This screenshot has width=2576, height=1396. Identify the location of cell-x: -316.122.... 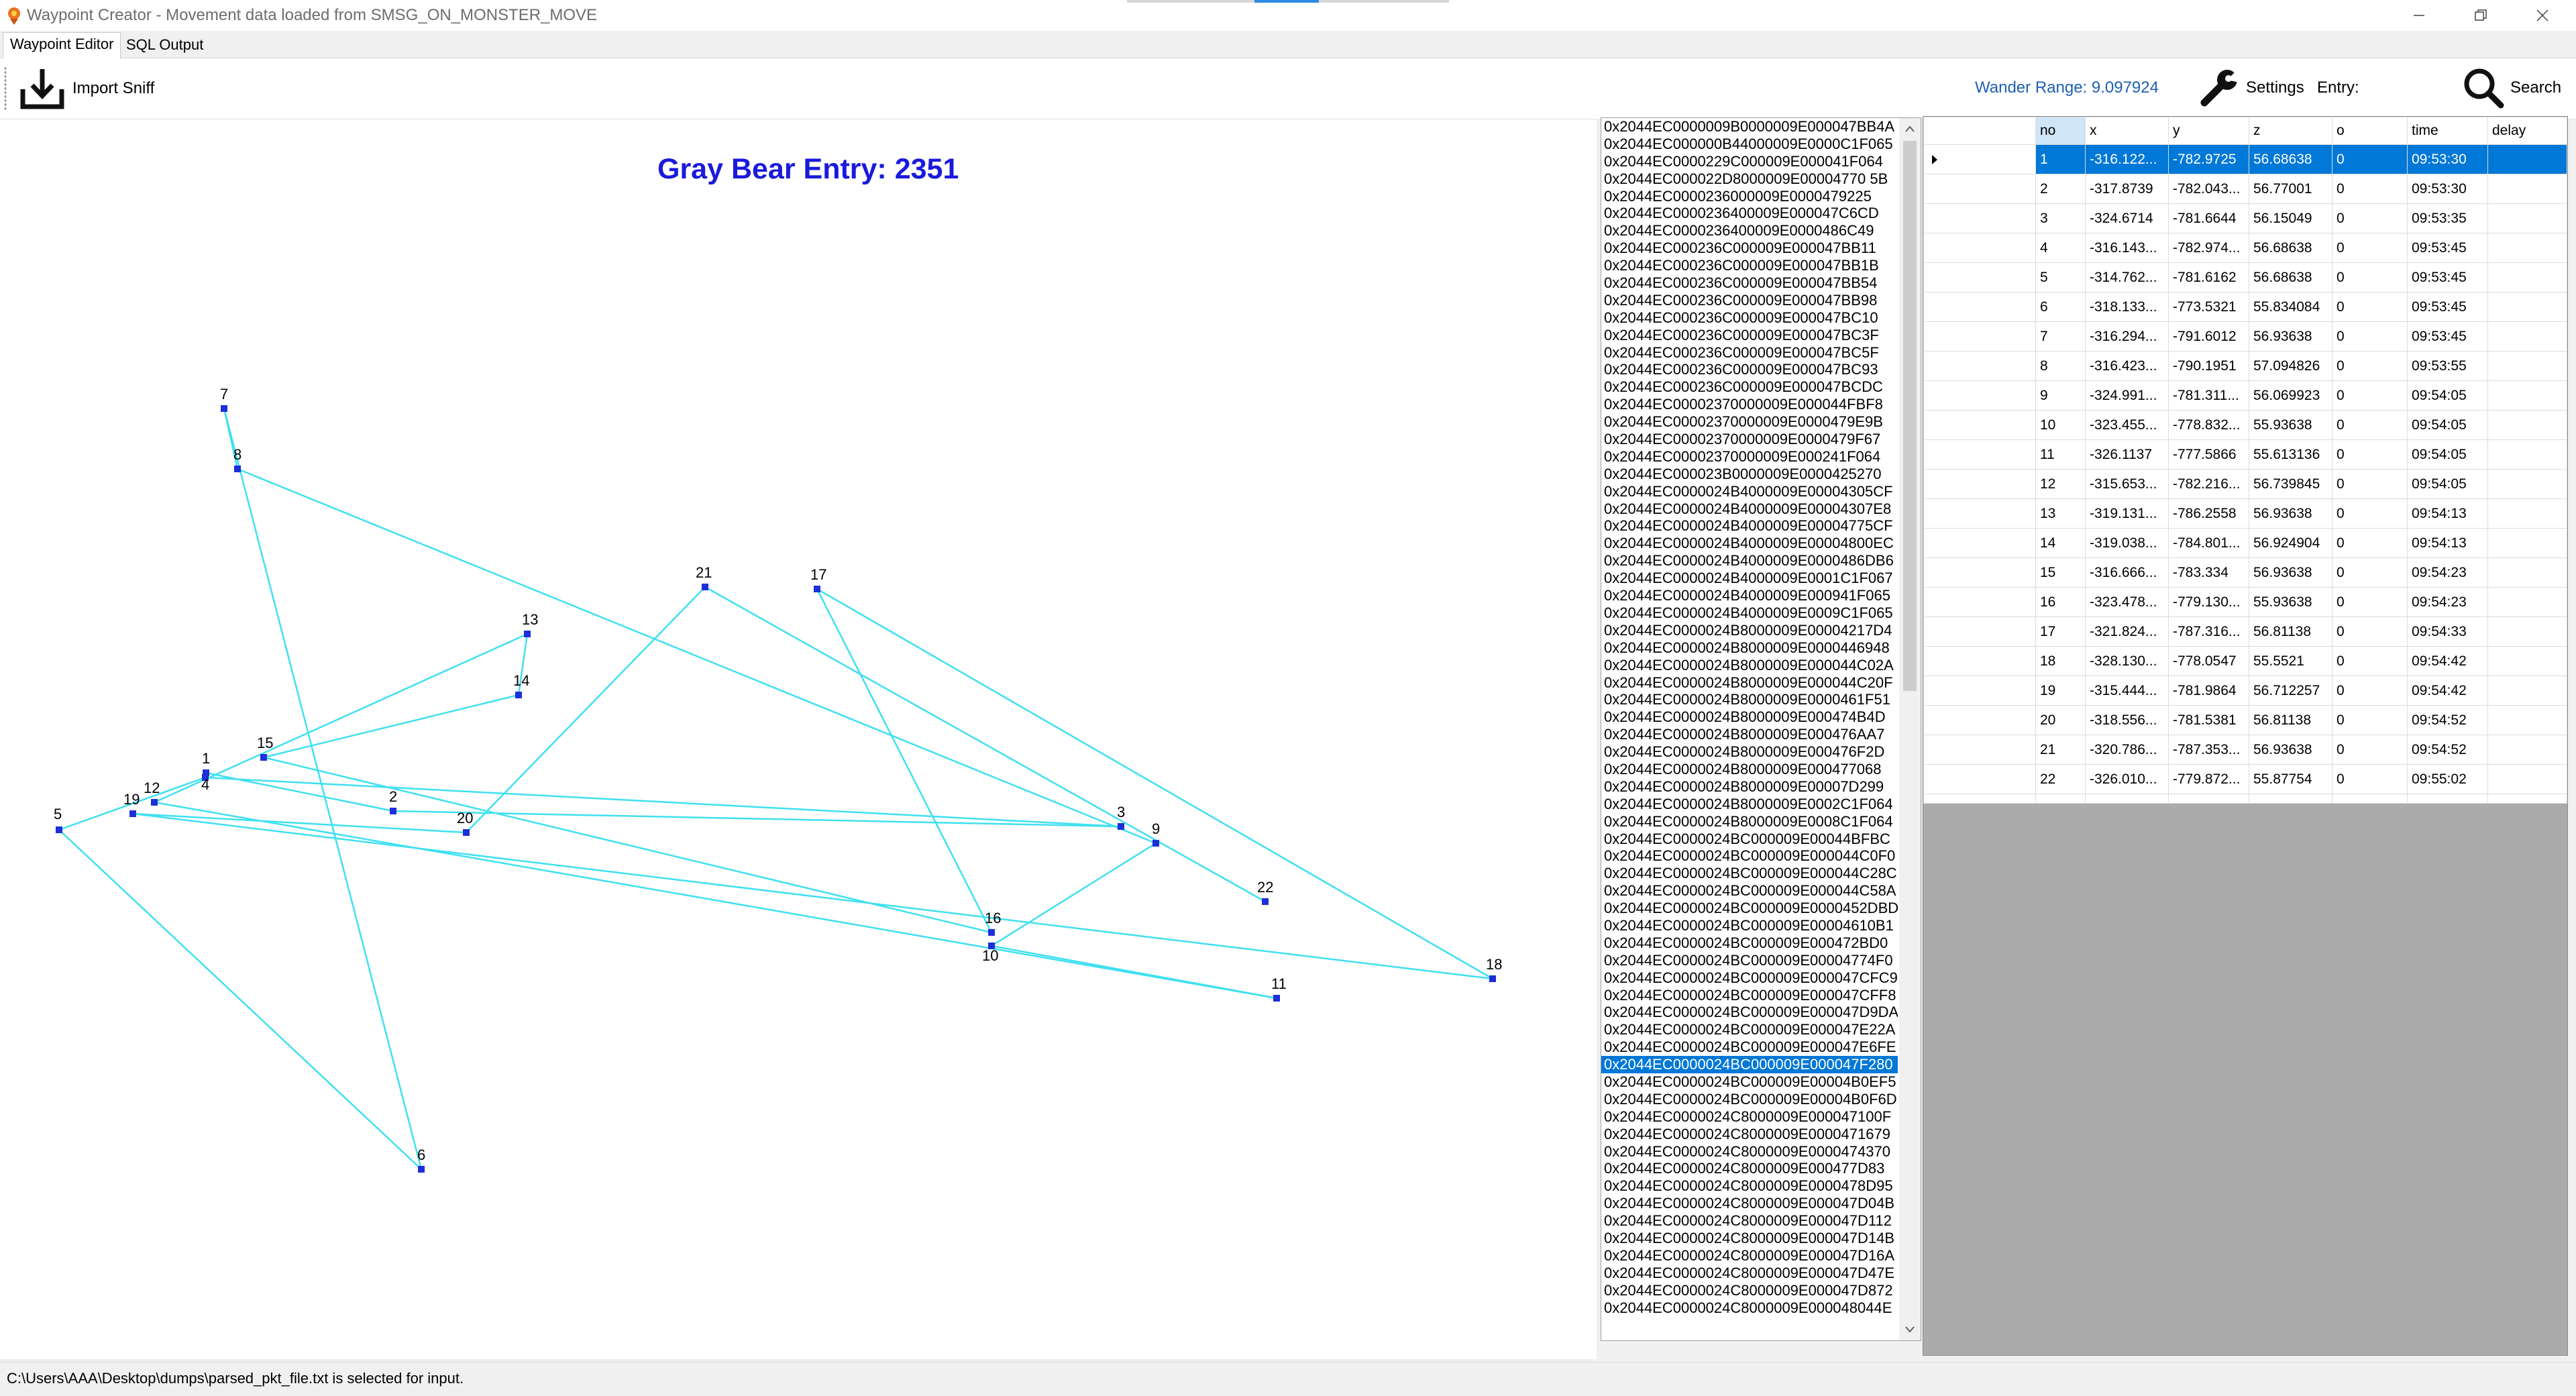
(2127, 159).